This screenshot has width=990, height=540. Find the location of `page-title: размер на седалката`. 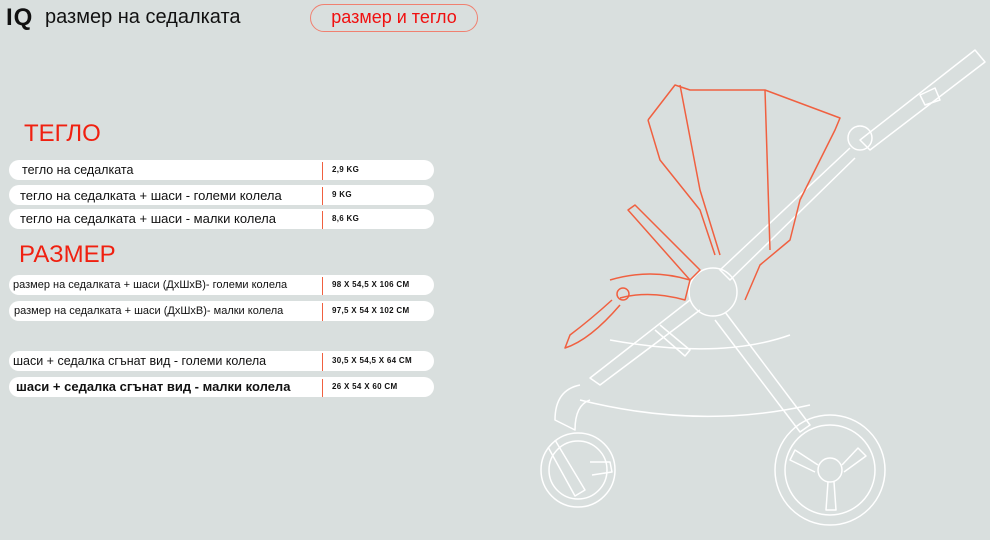

page-title: размер на седалката is located at coordinates (143, 17).